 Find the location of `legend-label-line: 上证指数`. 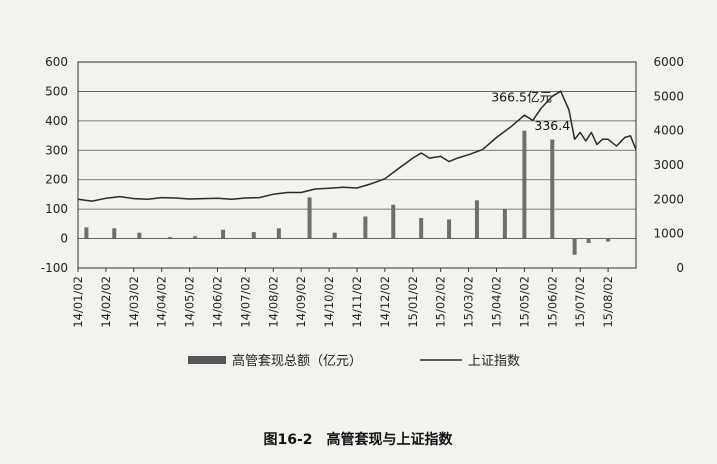

legend-label-line: 上证指数 is located at coordinates (494, 361).